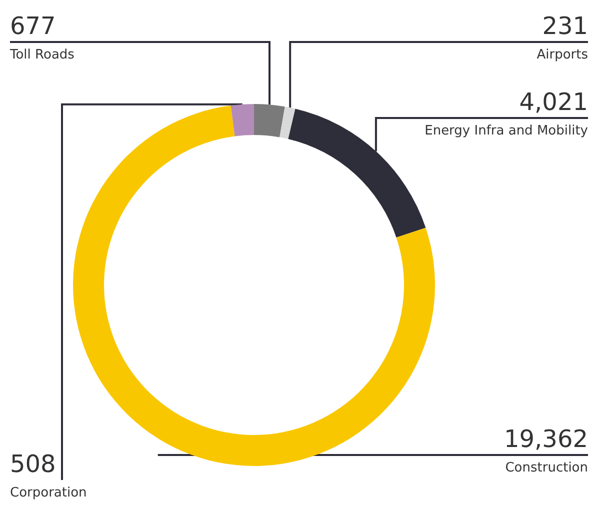  What do you see at coordinates (553, 102) in the screenshot?
I see `data-label: 4,021` at bounding box center [553, 102].